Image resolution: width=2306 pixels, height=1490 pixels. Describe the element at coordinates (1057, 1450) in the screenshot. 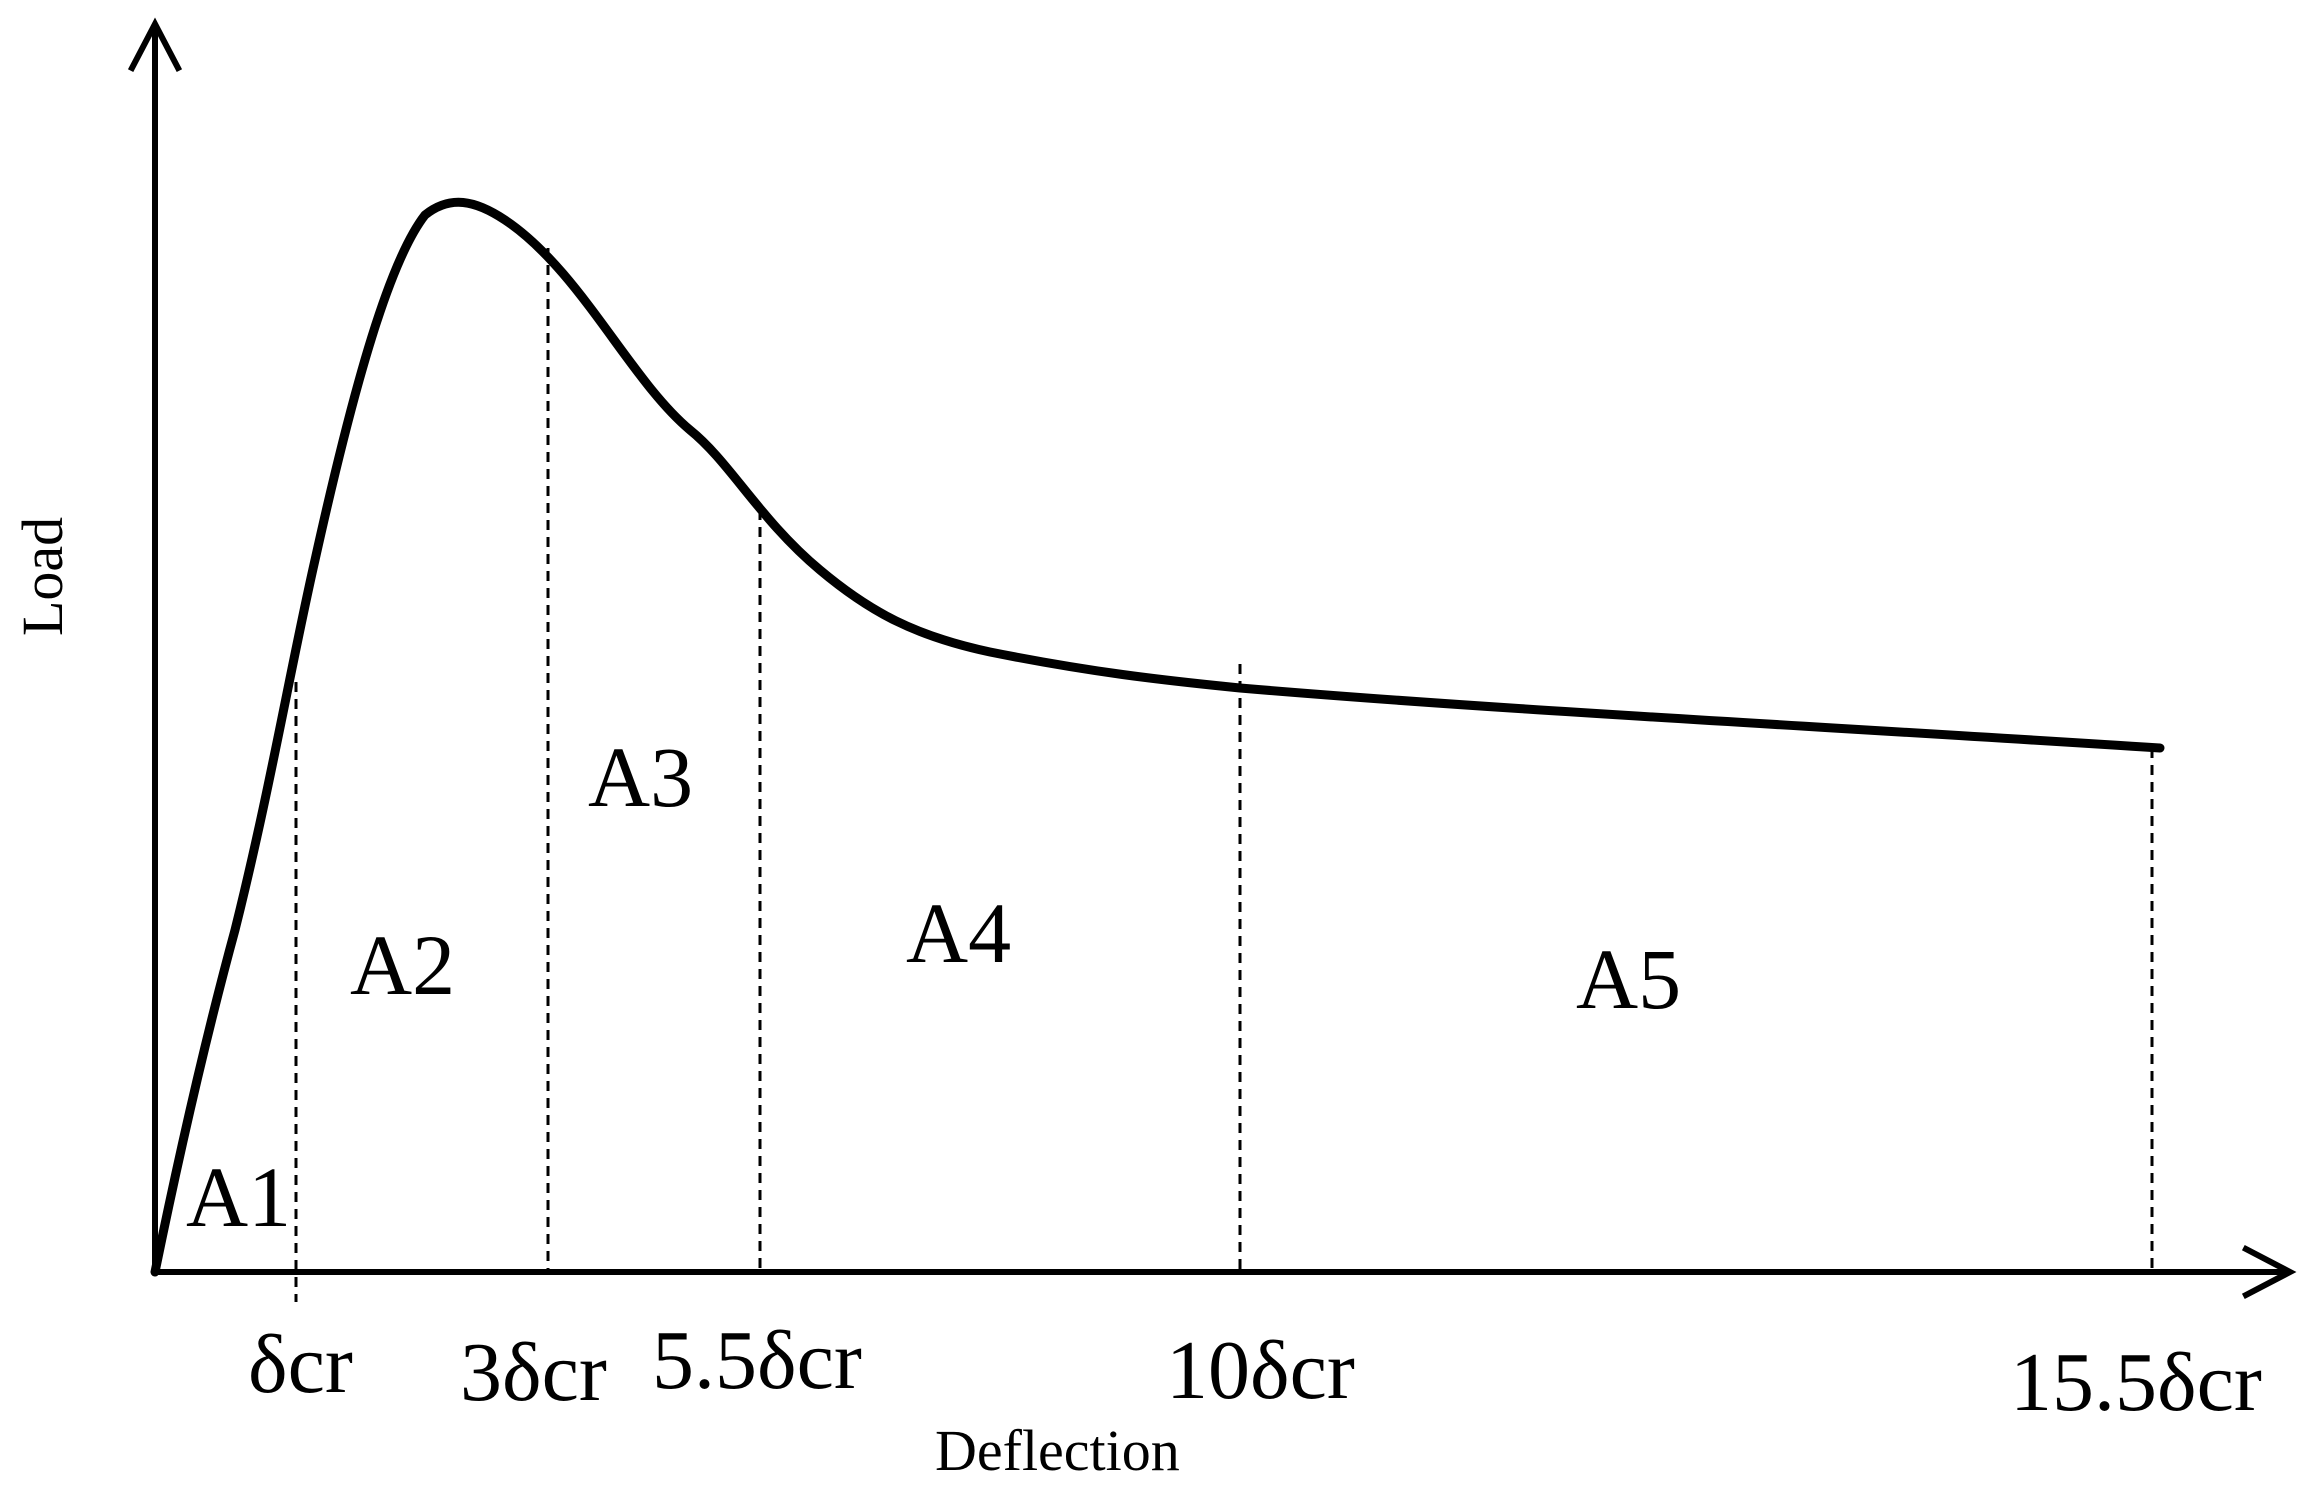

I see `x-axis-title: Deflection` at that location.